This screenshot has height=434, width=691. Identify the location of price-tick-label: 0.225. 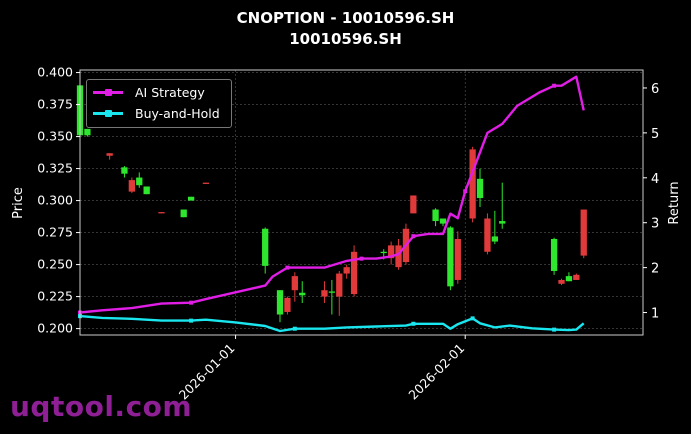
(55, 296).